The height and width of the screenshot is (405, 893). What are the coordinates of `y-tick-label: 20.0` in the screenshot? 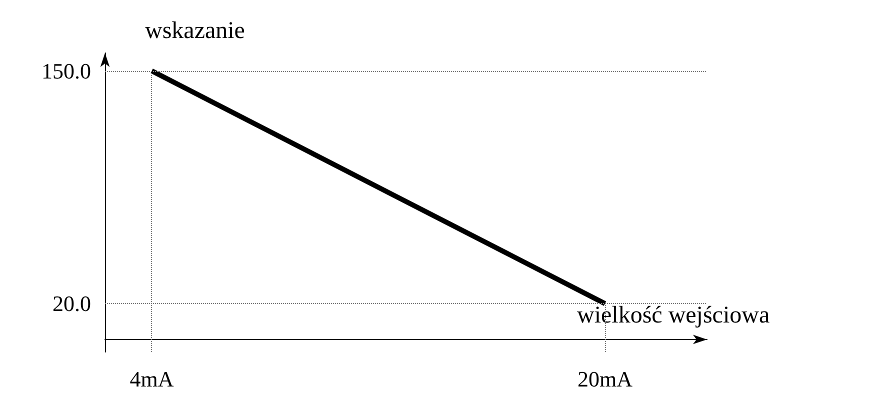 It's located at (71, 303).